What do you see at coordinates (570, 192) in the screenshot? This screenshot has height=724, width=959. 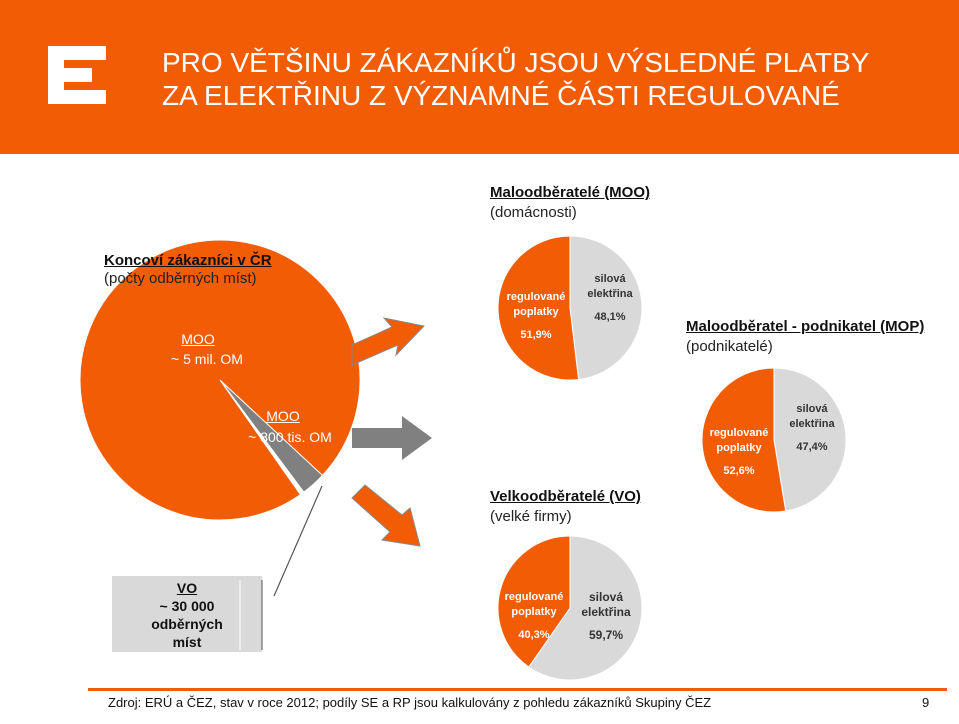 I see `moo-group-title: Maloodběratelé (MOO)` at bounding box center [570, 192].